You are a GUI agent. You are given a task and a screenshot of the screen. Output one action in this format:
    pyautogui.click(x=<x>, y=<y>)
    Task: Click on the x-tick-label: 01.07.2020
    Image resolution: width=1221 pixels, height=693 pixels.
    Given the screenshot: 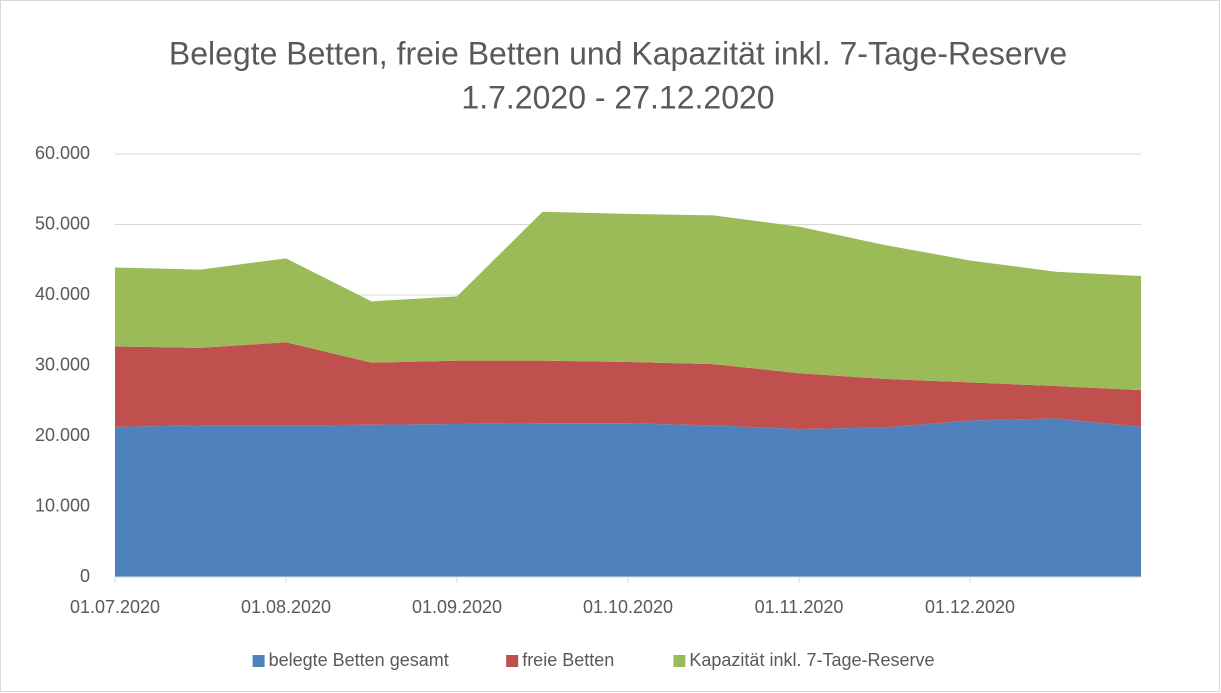 What is the action you would take?
    pyautogui.click(x=115, y=607)
    